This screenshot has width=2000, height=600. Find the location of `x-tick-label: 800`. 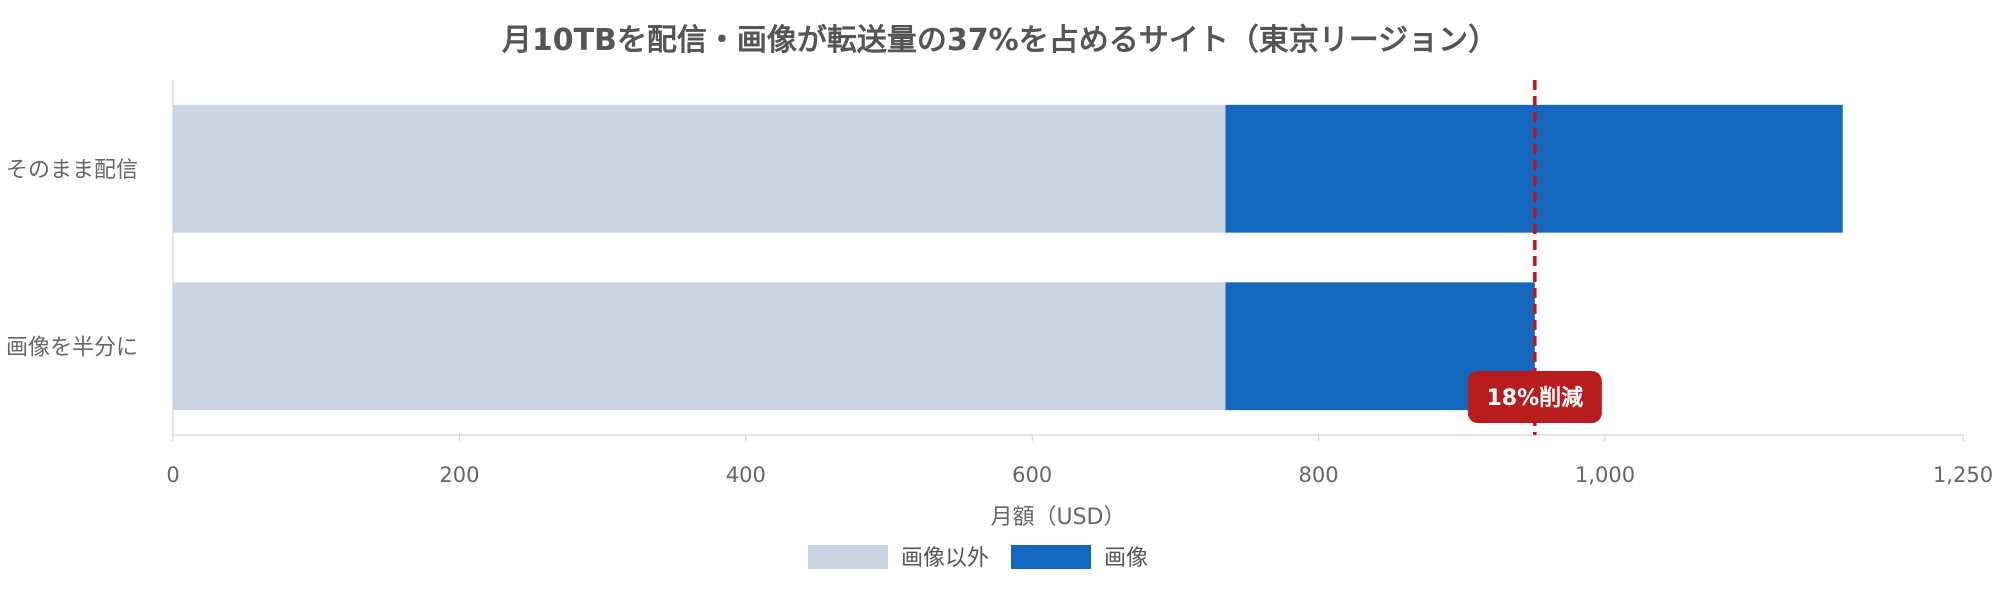

x-tick-label: 800 is located at coordinates (1319, 475).